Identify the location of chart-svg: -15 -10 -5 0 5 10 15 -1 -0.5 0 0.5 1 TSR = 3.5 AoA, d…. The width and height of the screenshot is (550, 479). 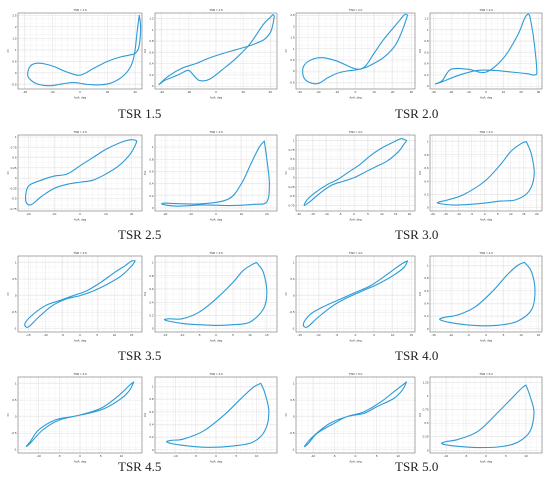
(74, 297).